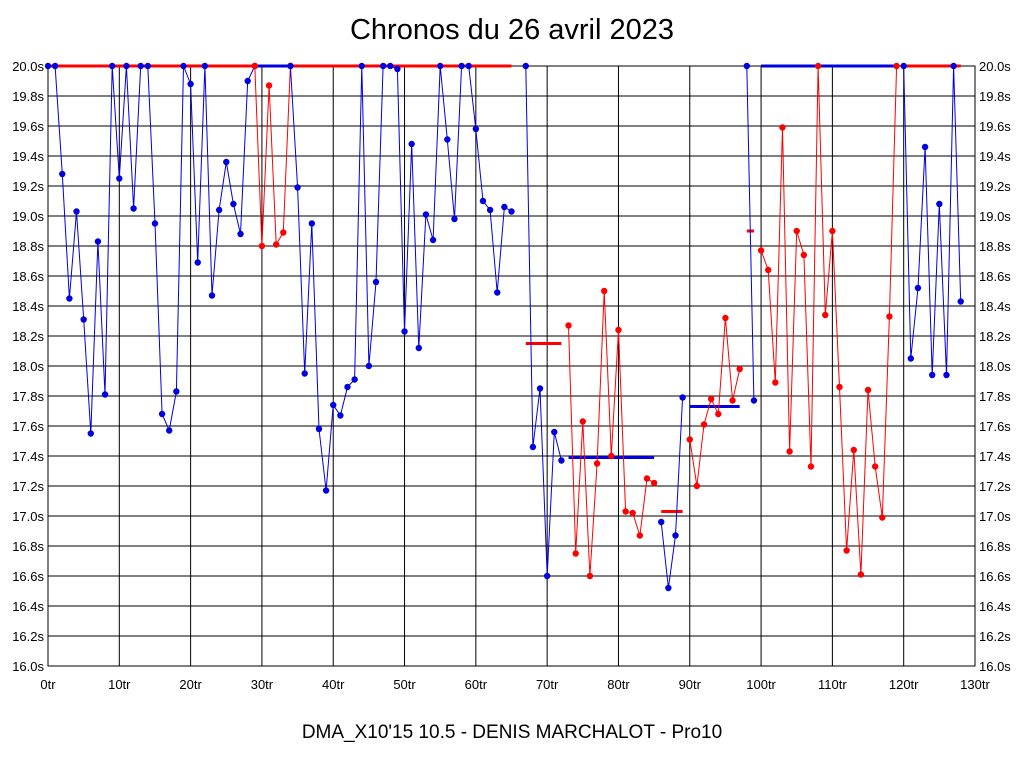 The height and width of the screenshot is (768, 1024). I want to click on y-tick-label-right: 18.4s, so click(995, 306).